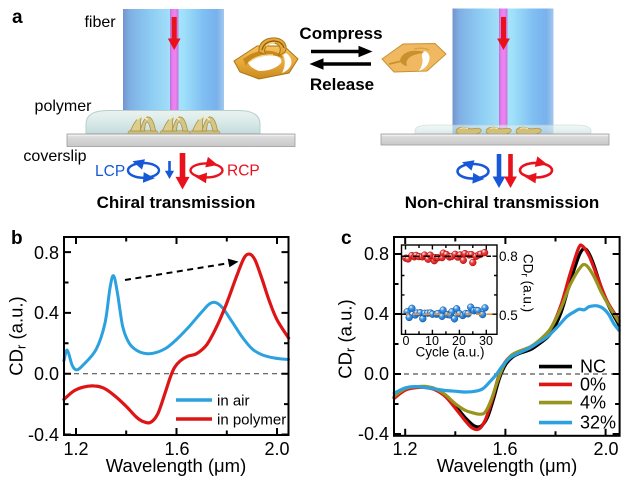 This screenshot has width=640, height=489. What do you see at coordinates (593, 367) in the screenshot?
I see `svg-text: NC` at bounding box center [593, 367].